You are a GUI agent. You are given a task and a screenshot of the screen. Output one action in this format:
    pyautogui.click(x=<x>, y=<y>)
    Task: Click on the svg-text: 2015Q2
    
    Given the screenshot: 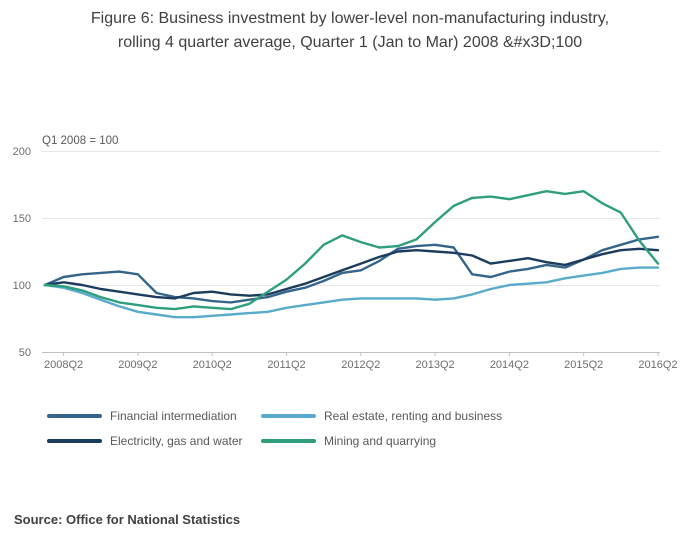 What is the action you would take?
    pyautogui.click(x=583, y=365)
    